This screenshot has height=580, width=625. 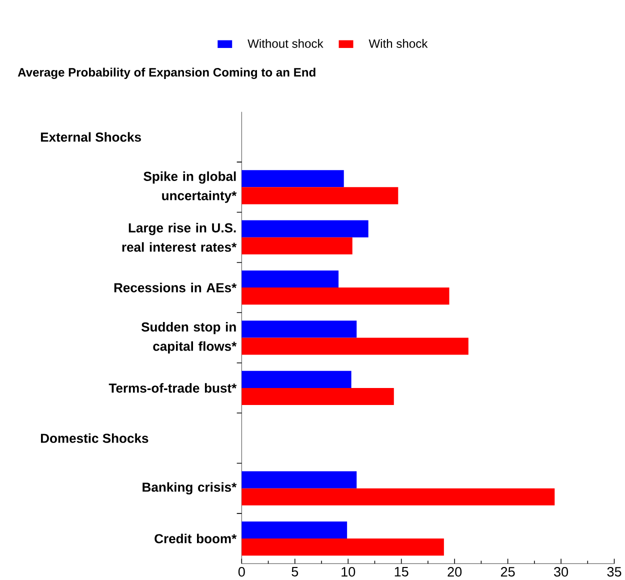 I want to click on y-tick-label: Spike in global uncertainty*, so click(x=190, y=187).